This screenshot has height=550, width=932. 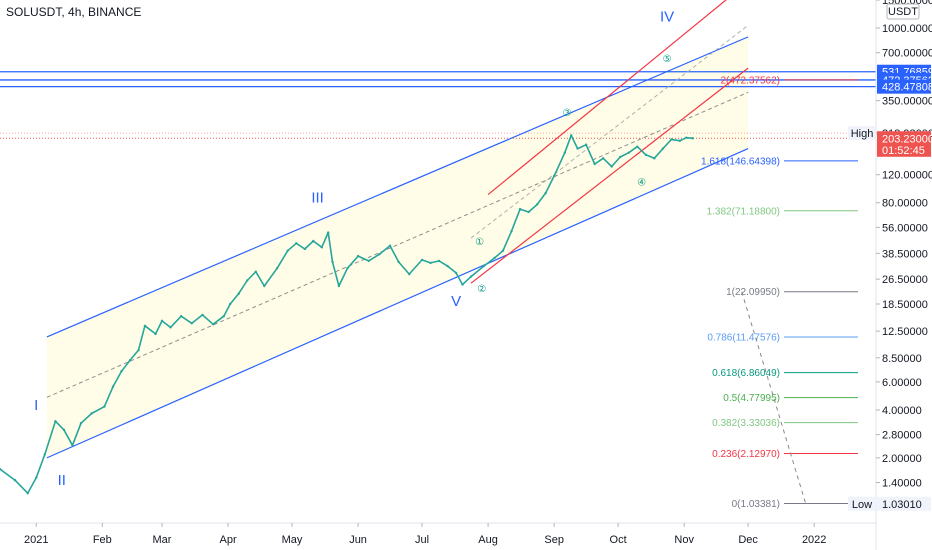 I want to click on subwave-label: ⑤, so click(x=667, y=59).